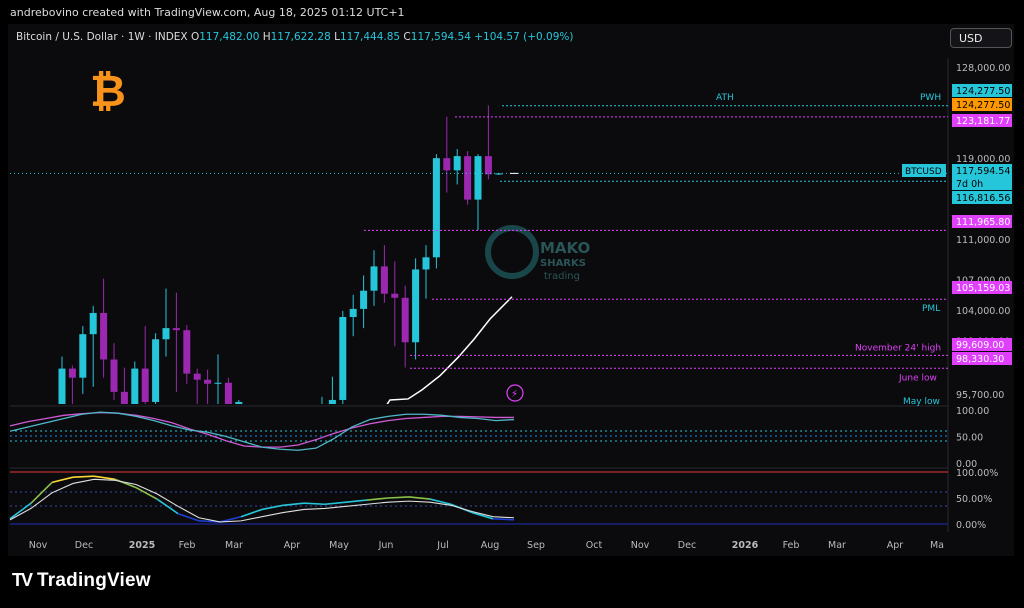  I want to click on osc1-magenta-line, so click(261, 429).